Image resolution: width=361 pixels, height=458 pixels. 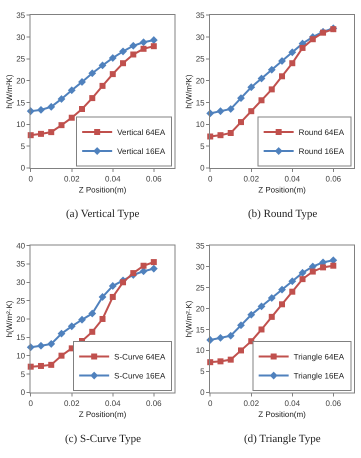 I want to click on y-tick-label: 15, so click(x=21, y=337).